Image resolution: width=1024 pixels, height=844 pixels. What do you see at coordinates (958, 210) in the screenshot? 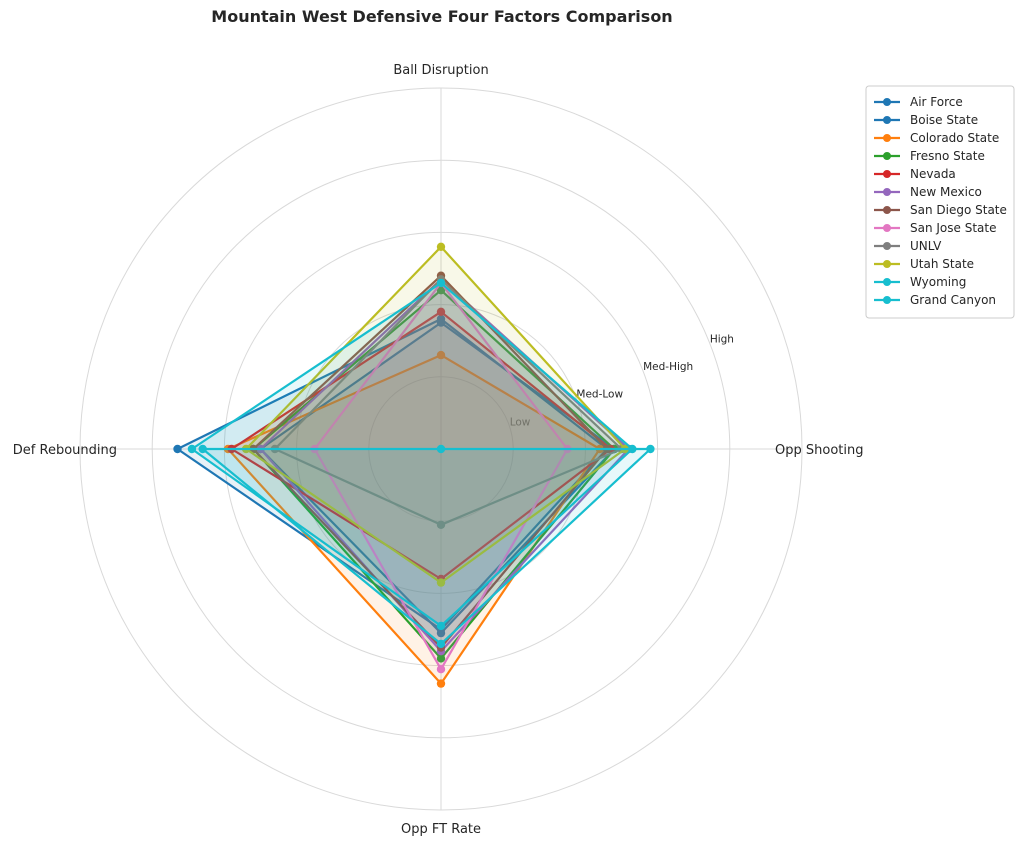
I see `legend-label: San Diego State` at bounding box center [958, 210].